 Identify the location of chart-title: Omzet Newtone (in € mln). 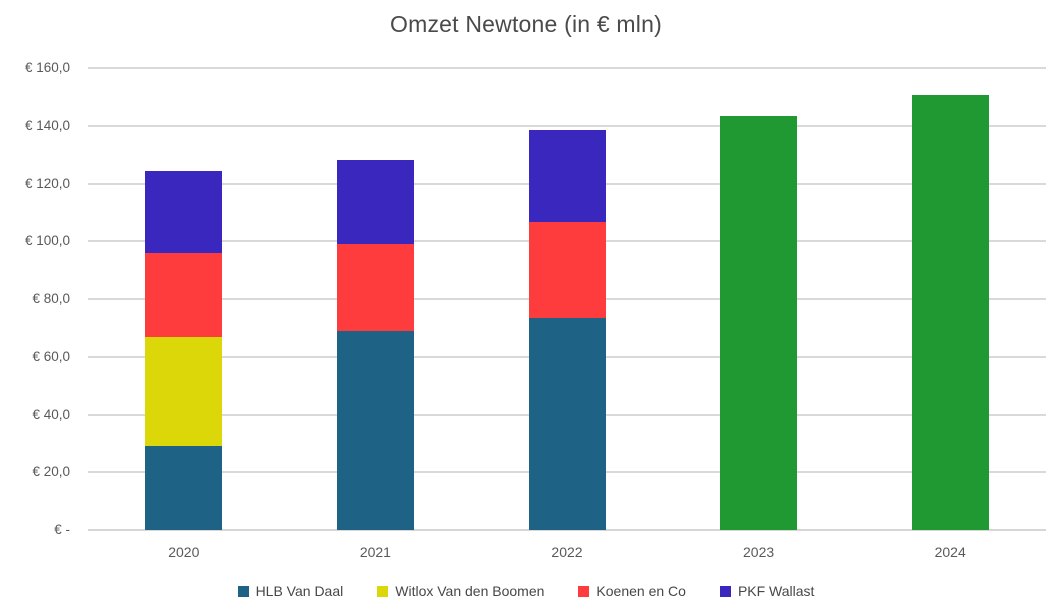
(526, 24).